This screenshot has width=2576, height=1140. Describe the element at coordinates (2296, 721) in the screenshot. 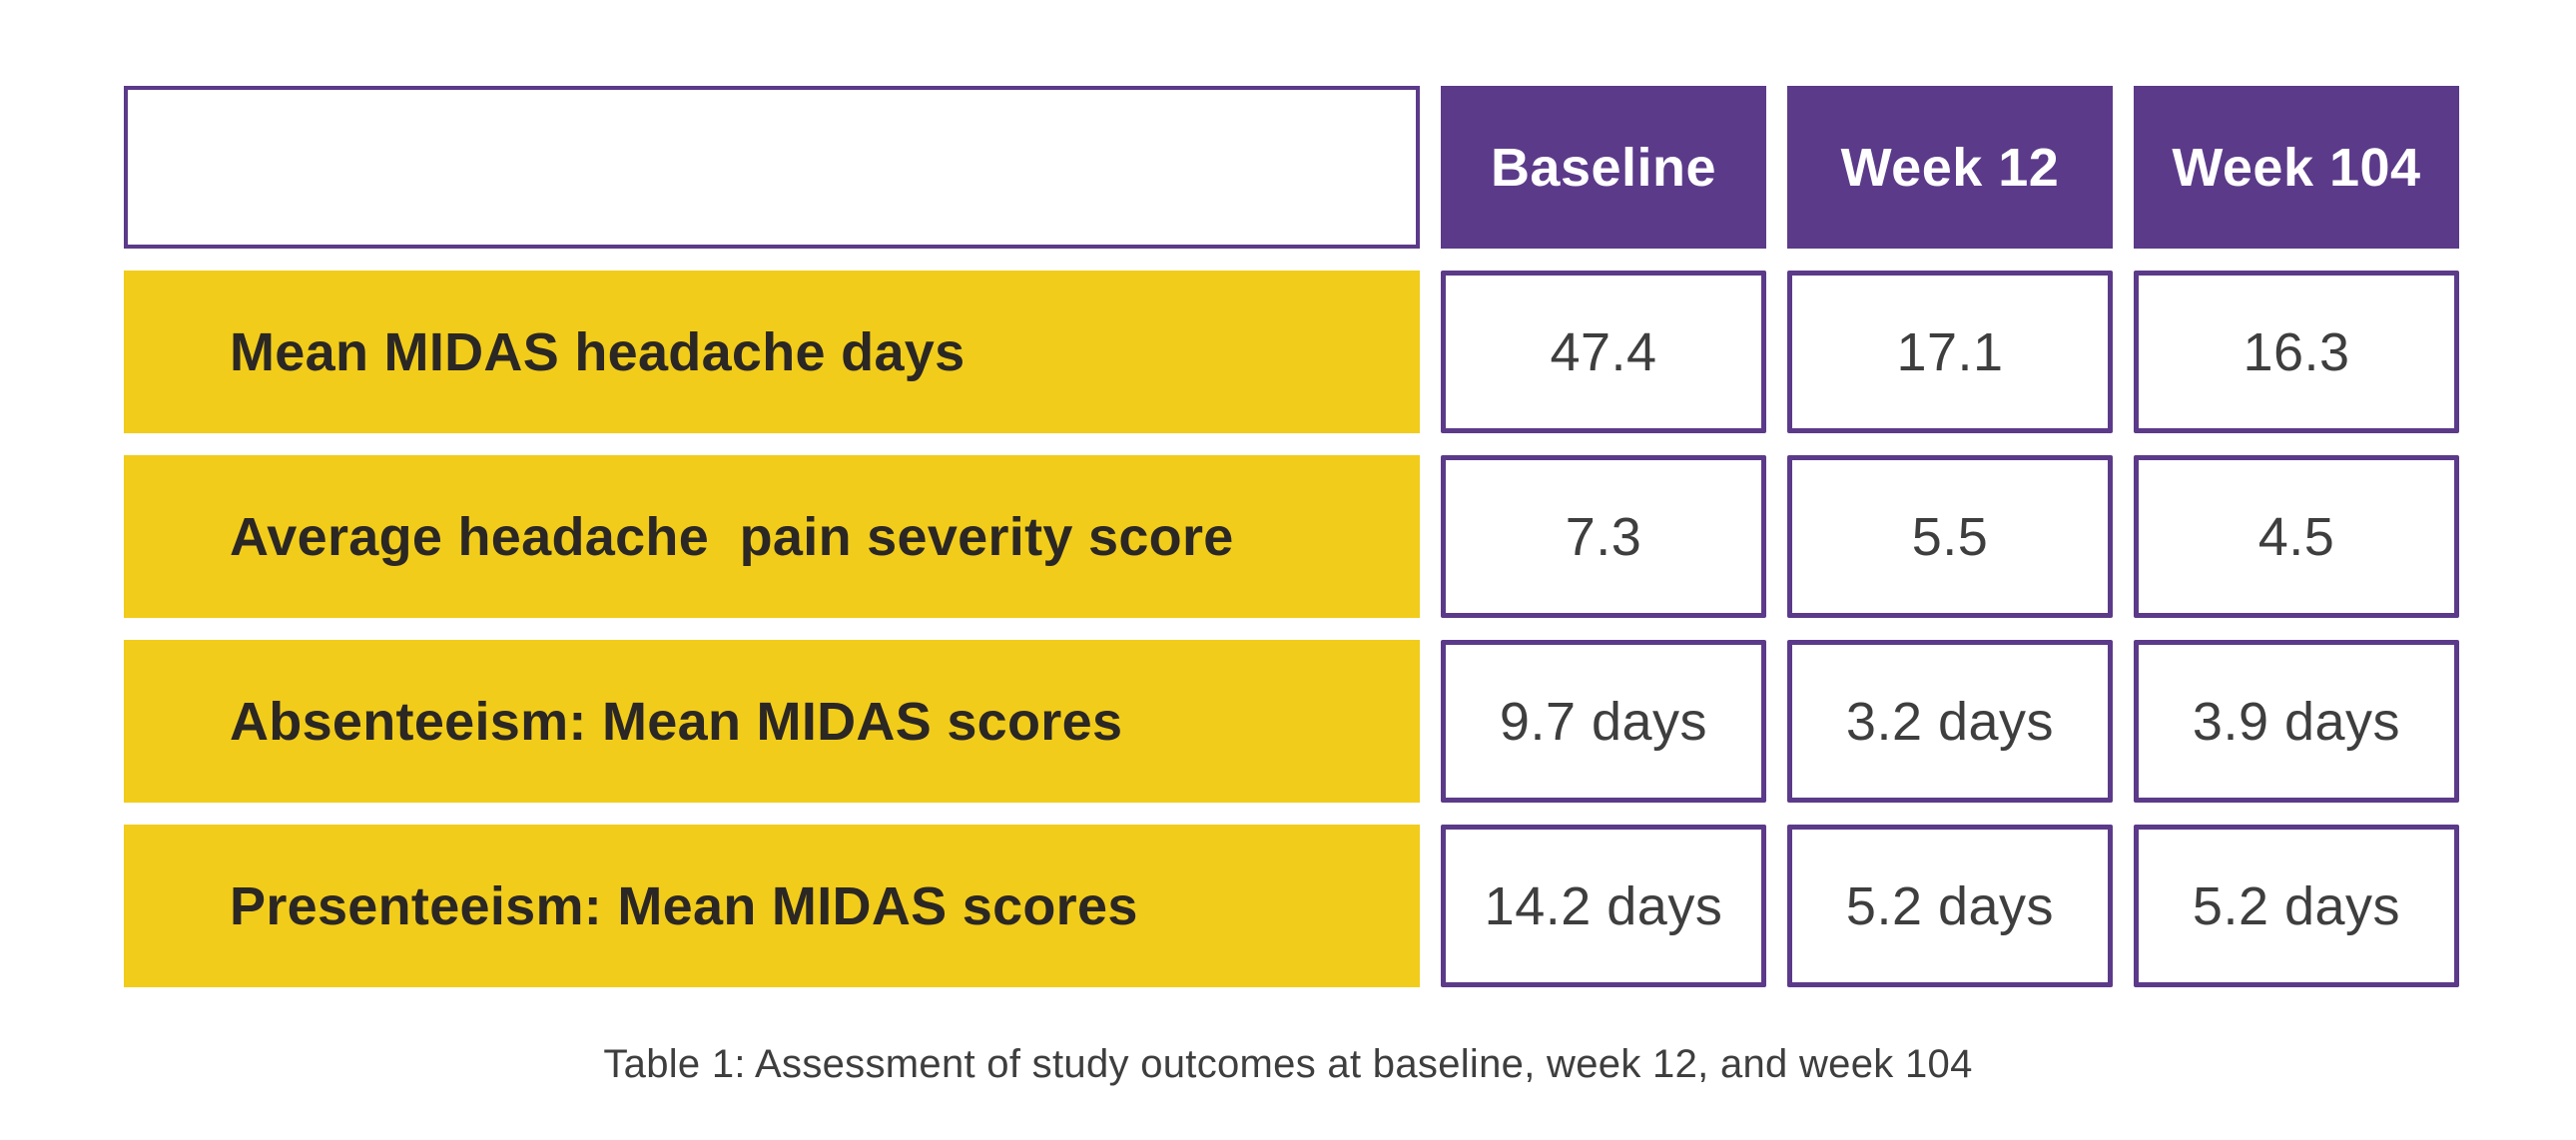

I see `value-absenteeism-week-104: 3.9 days` at that location.